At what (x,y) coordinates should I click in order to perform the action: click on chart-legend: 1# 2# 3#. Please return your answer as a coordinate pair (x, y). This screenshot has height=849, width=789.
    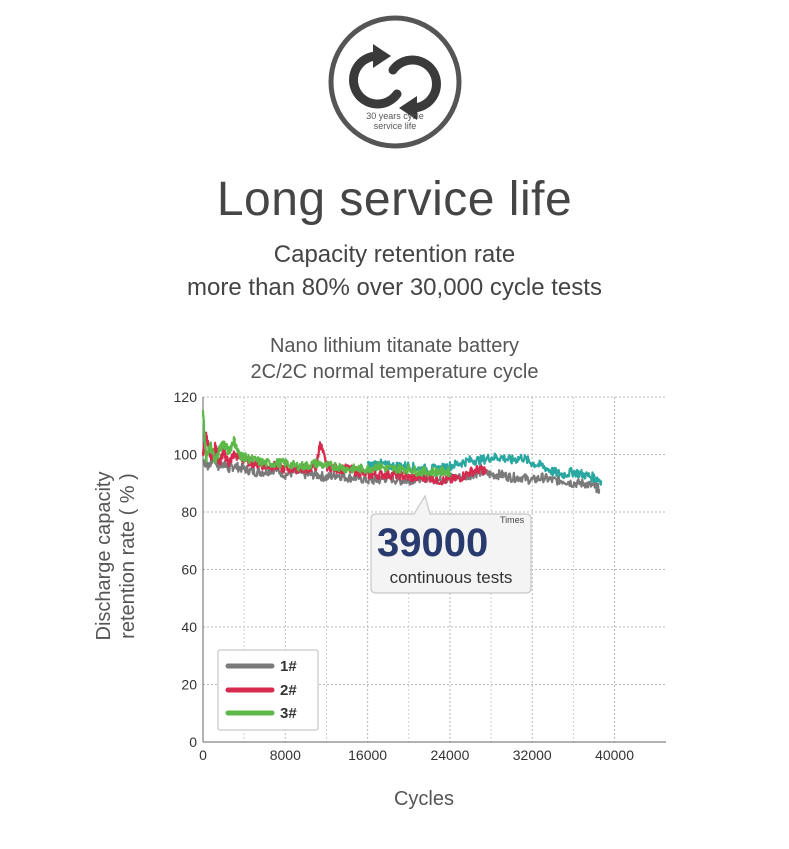
    Looking at the image, I should click on (268, 690).